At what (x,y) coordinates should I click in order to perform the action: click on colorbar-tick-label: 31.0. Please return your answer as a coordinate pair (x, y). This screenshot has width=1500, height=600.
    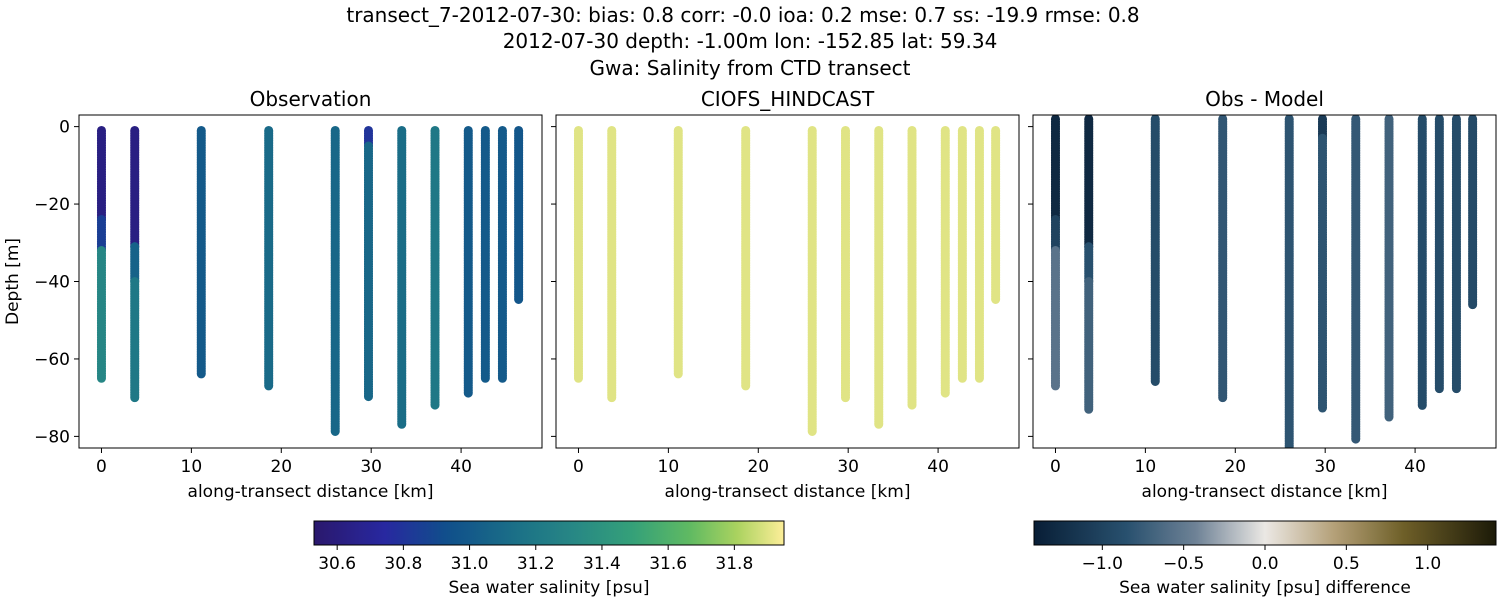
    Looking at the image, I should click on (470, 564).